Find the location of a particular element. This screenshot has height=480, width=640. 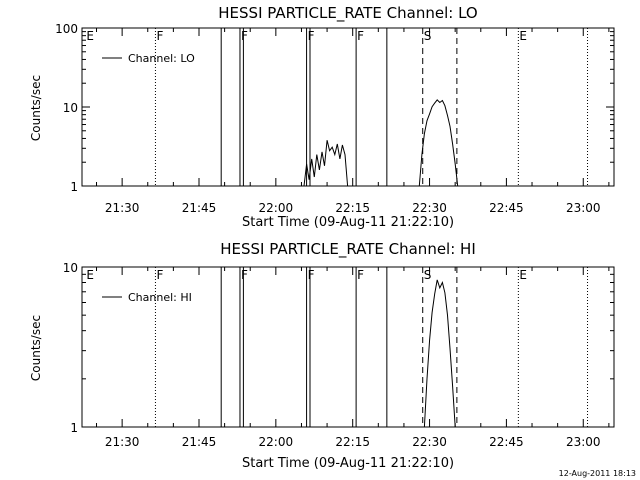

legend-label: Channel: HI is located at coordinates (160, 297).